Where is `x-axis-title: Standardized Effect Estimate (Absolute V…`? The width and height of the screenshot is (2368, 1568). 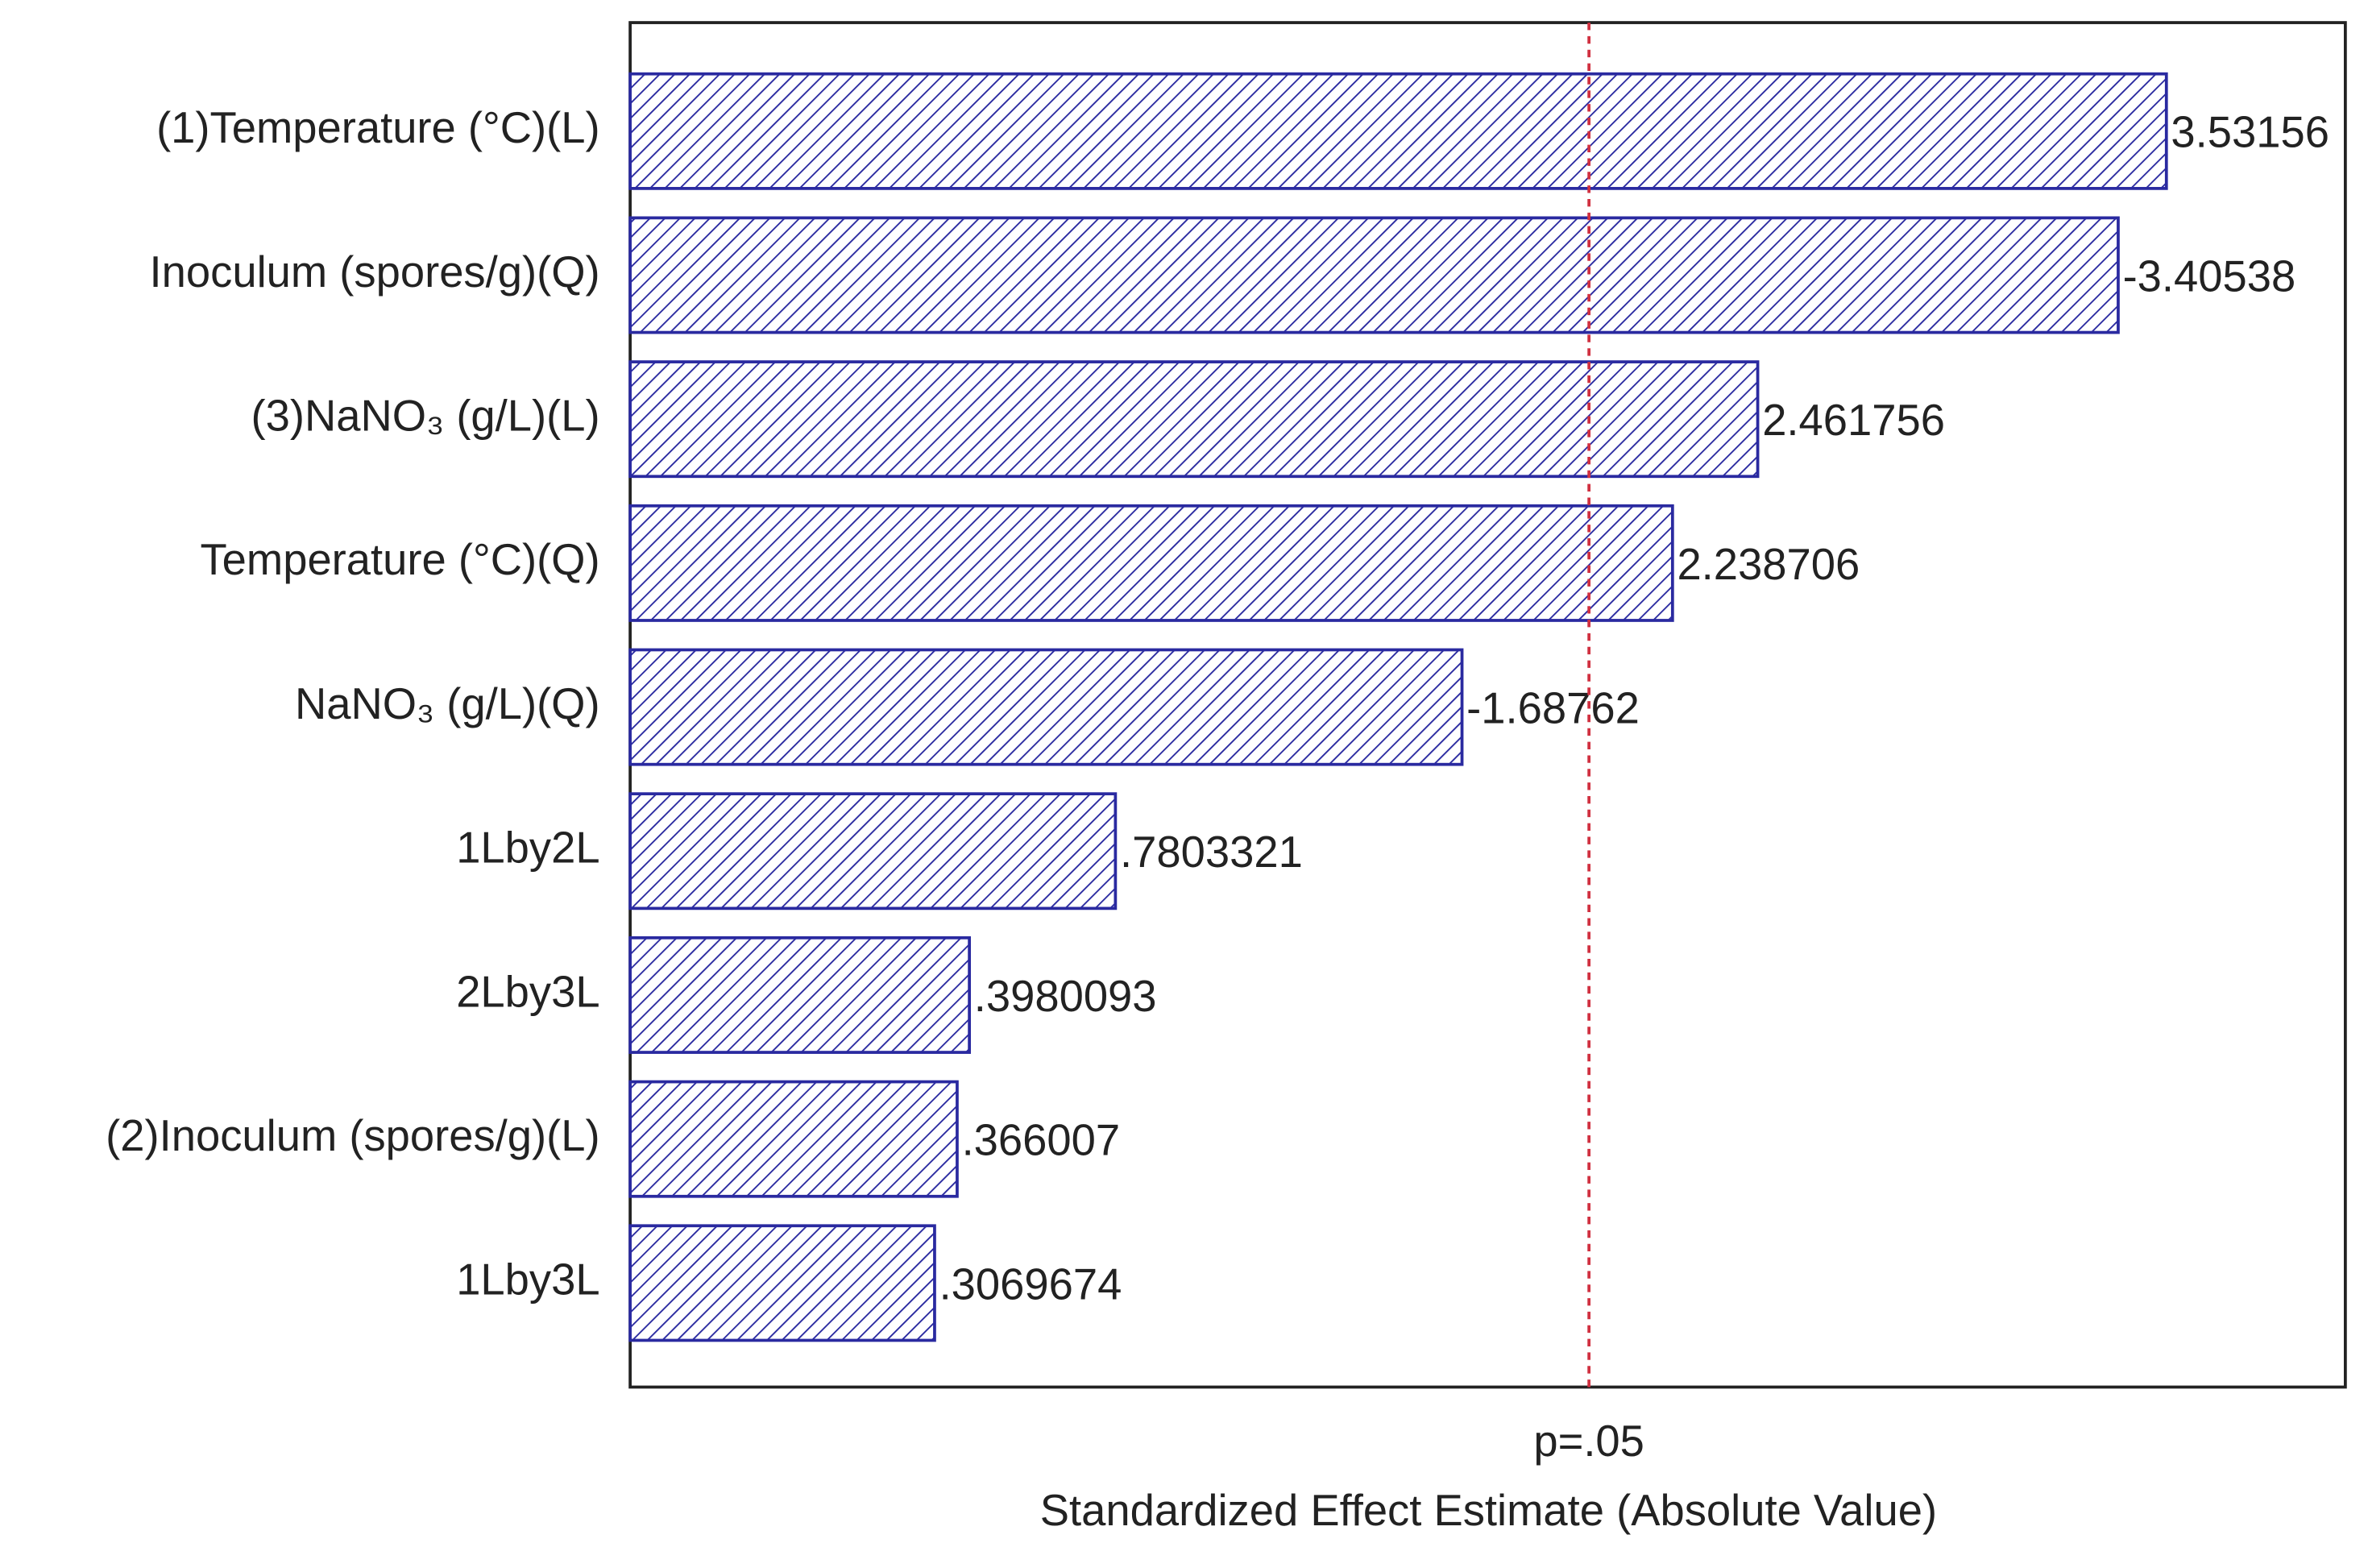 x-axis-title: Standardized Effect Estimate (Absolute V… is located at coordinates (1488, 1510).